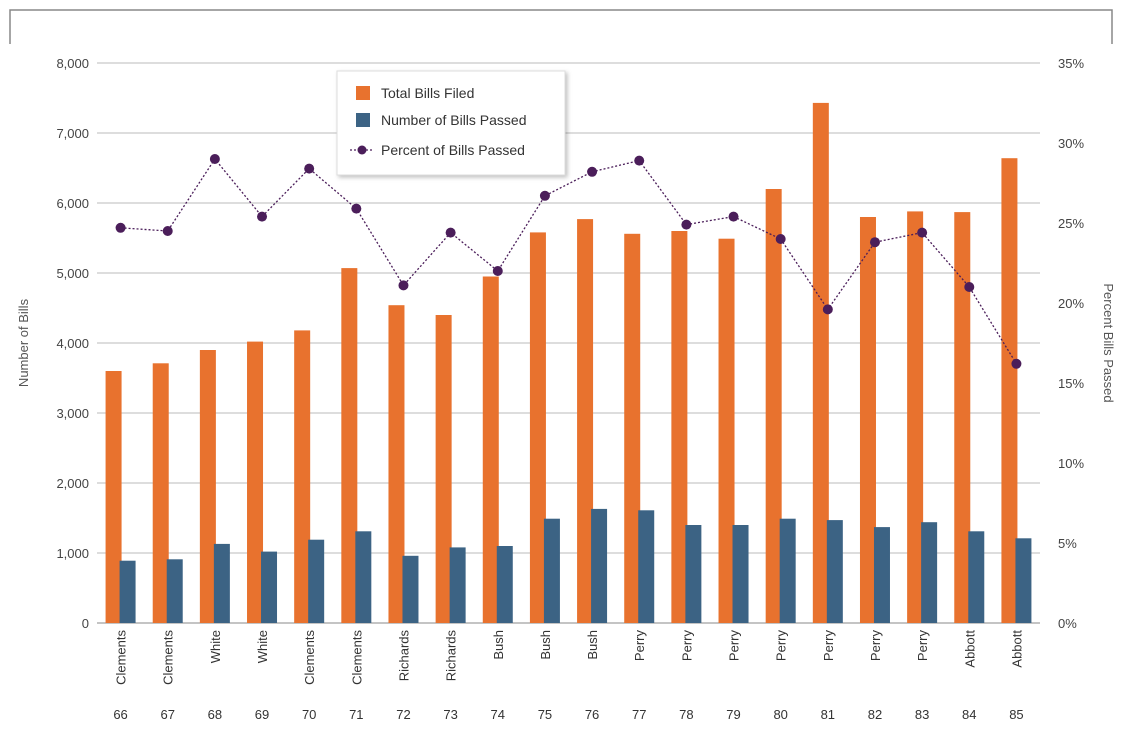 The width and height of the screenshot is (1122, 731). I want to click on session-label: 74, so click(498, 714).